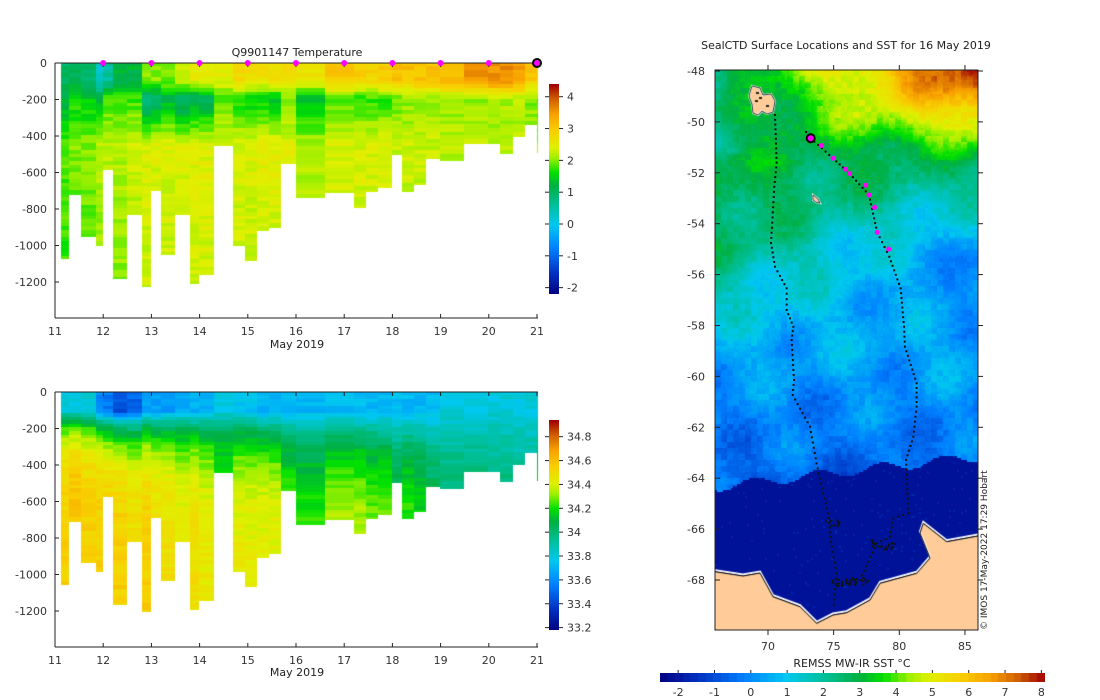  I want to click on salinity-colorbar-tick-label: 34.4, so click(579, 484).